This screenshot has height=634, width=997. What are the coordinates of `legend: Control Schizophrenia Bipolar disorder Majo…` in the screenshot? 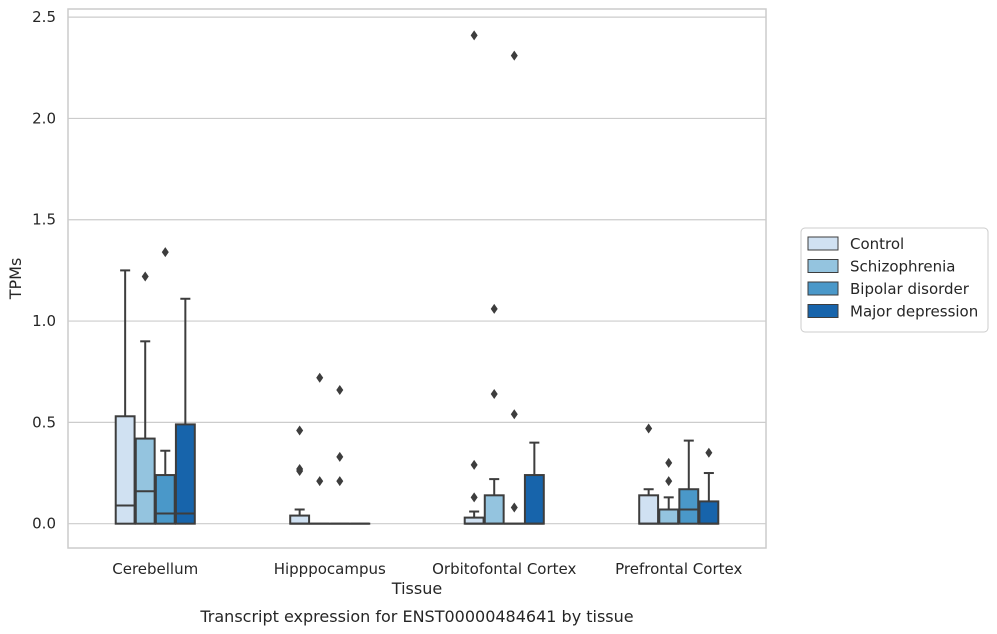 It's located at (894, 280).